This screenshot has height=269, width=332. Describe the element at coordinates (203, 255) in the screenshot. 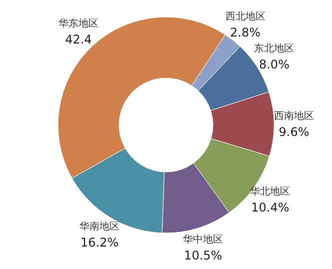

I see `data-label: 10.5%` at that location.